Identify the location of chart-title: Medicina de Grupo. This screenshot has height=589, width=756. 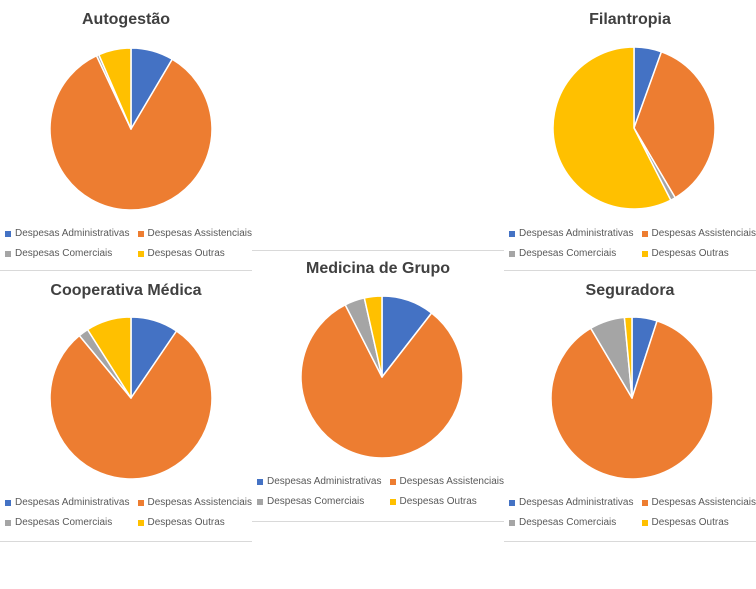
(377, 268).